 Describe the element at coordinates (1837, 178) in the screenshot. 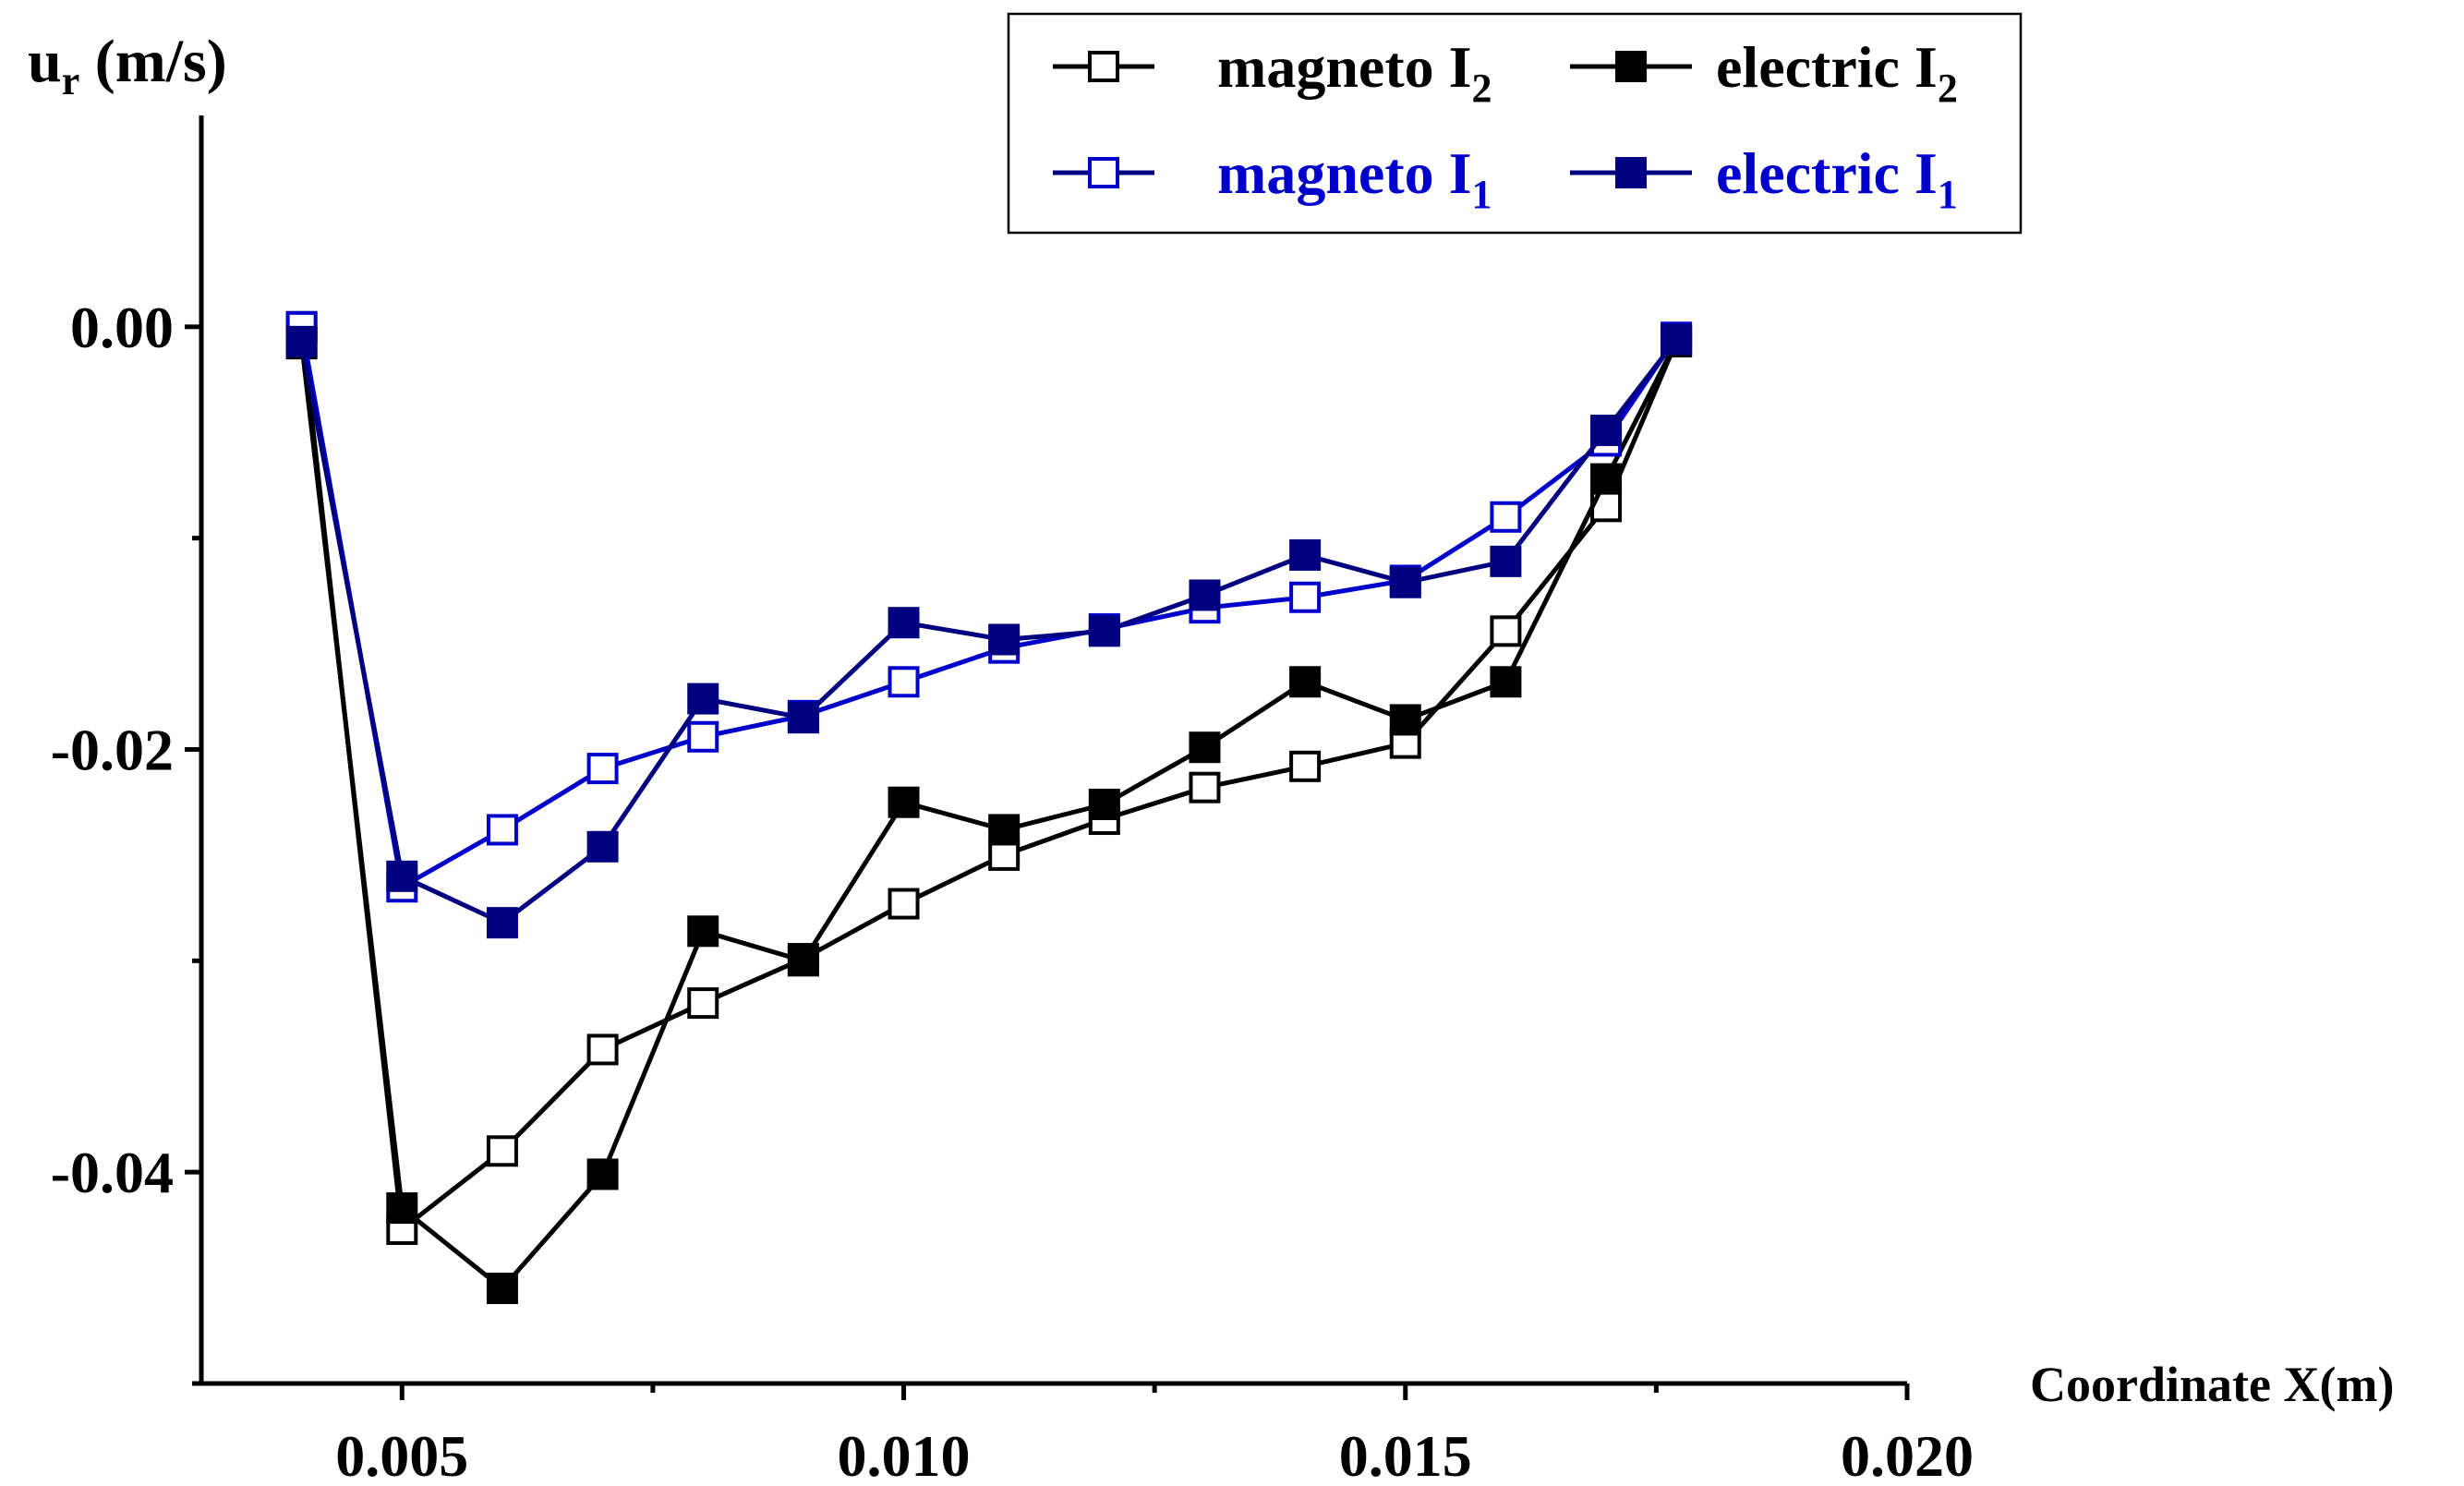

I see `legend-label-electric-i1: electric I1` at that location.